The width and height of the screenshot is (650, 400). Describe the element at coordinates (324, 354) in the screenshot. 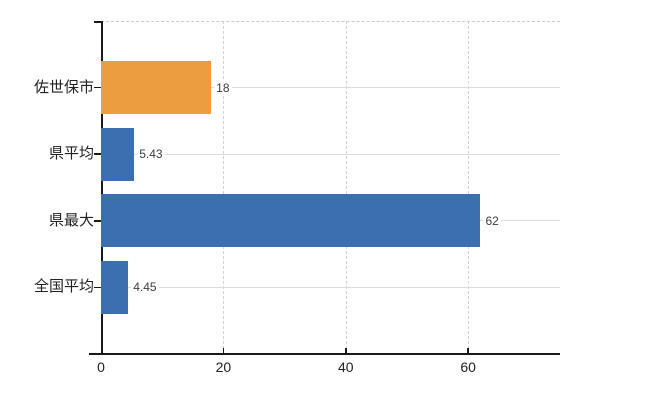

I see `x-axis-line` at that location.